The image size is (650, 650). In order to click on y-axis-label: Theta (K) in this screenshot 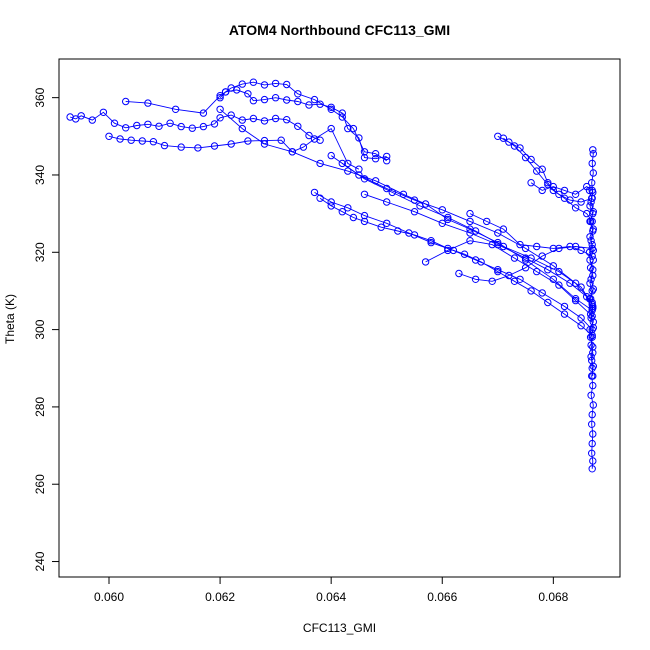, I will do `click(10, 319)`.